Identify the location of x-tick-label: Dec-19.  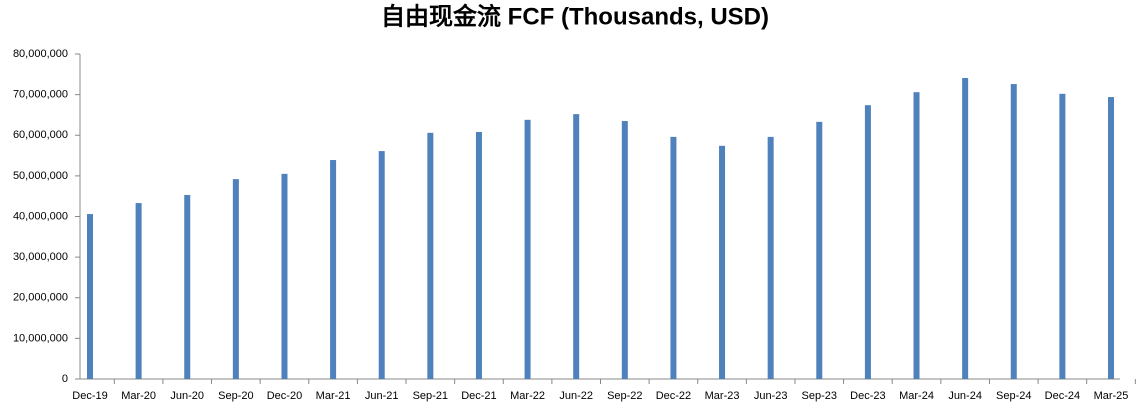
(89, 396).